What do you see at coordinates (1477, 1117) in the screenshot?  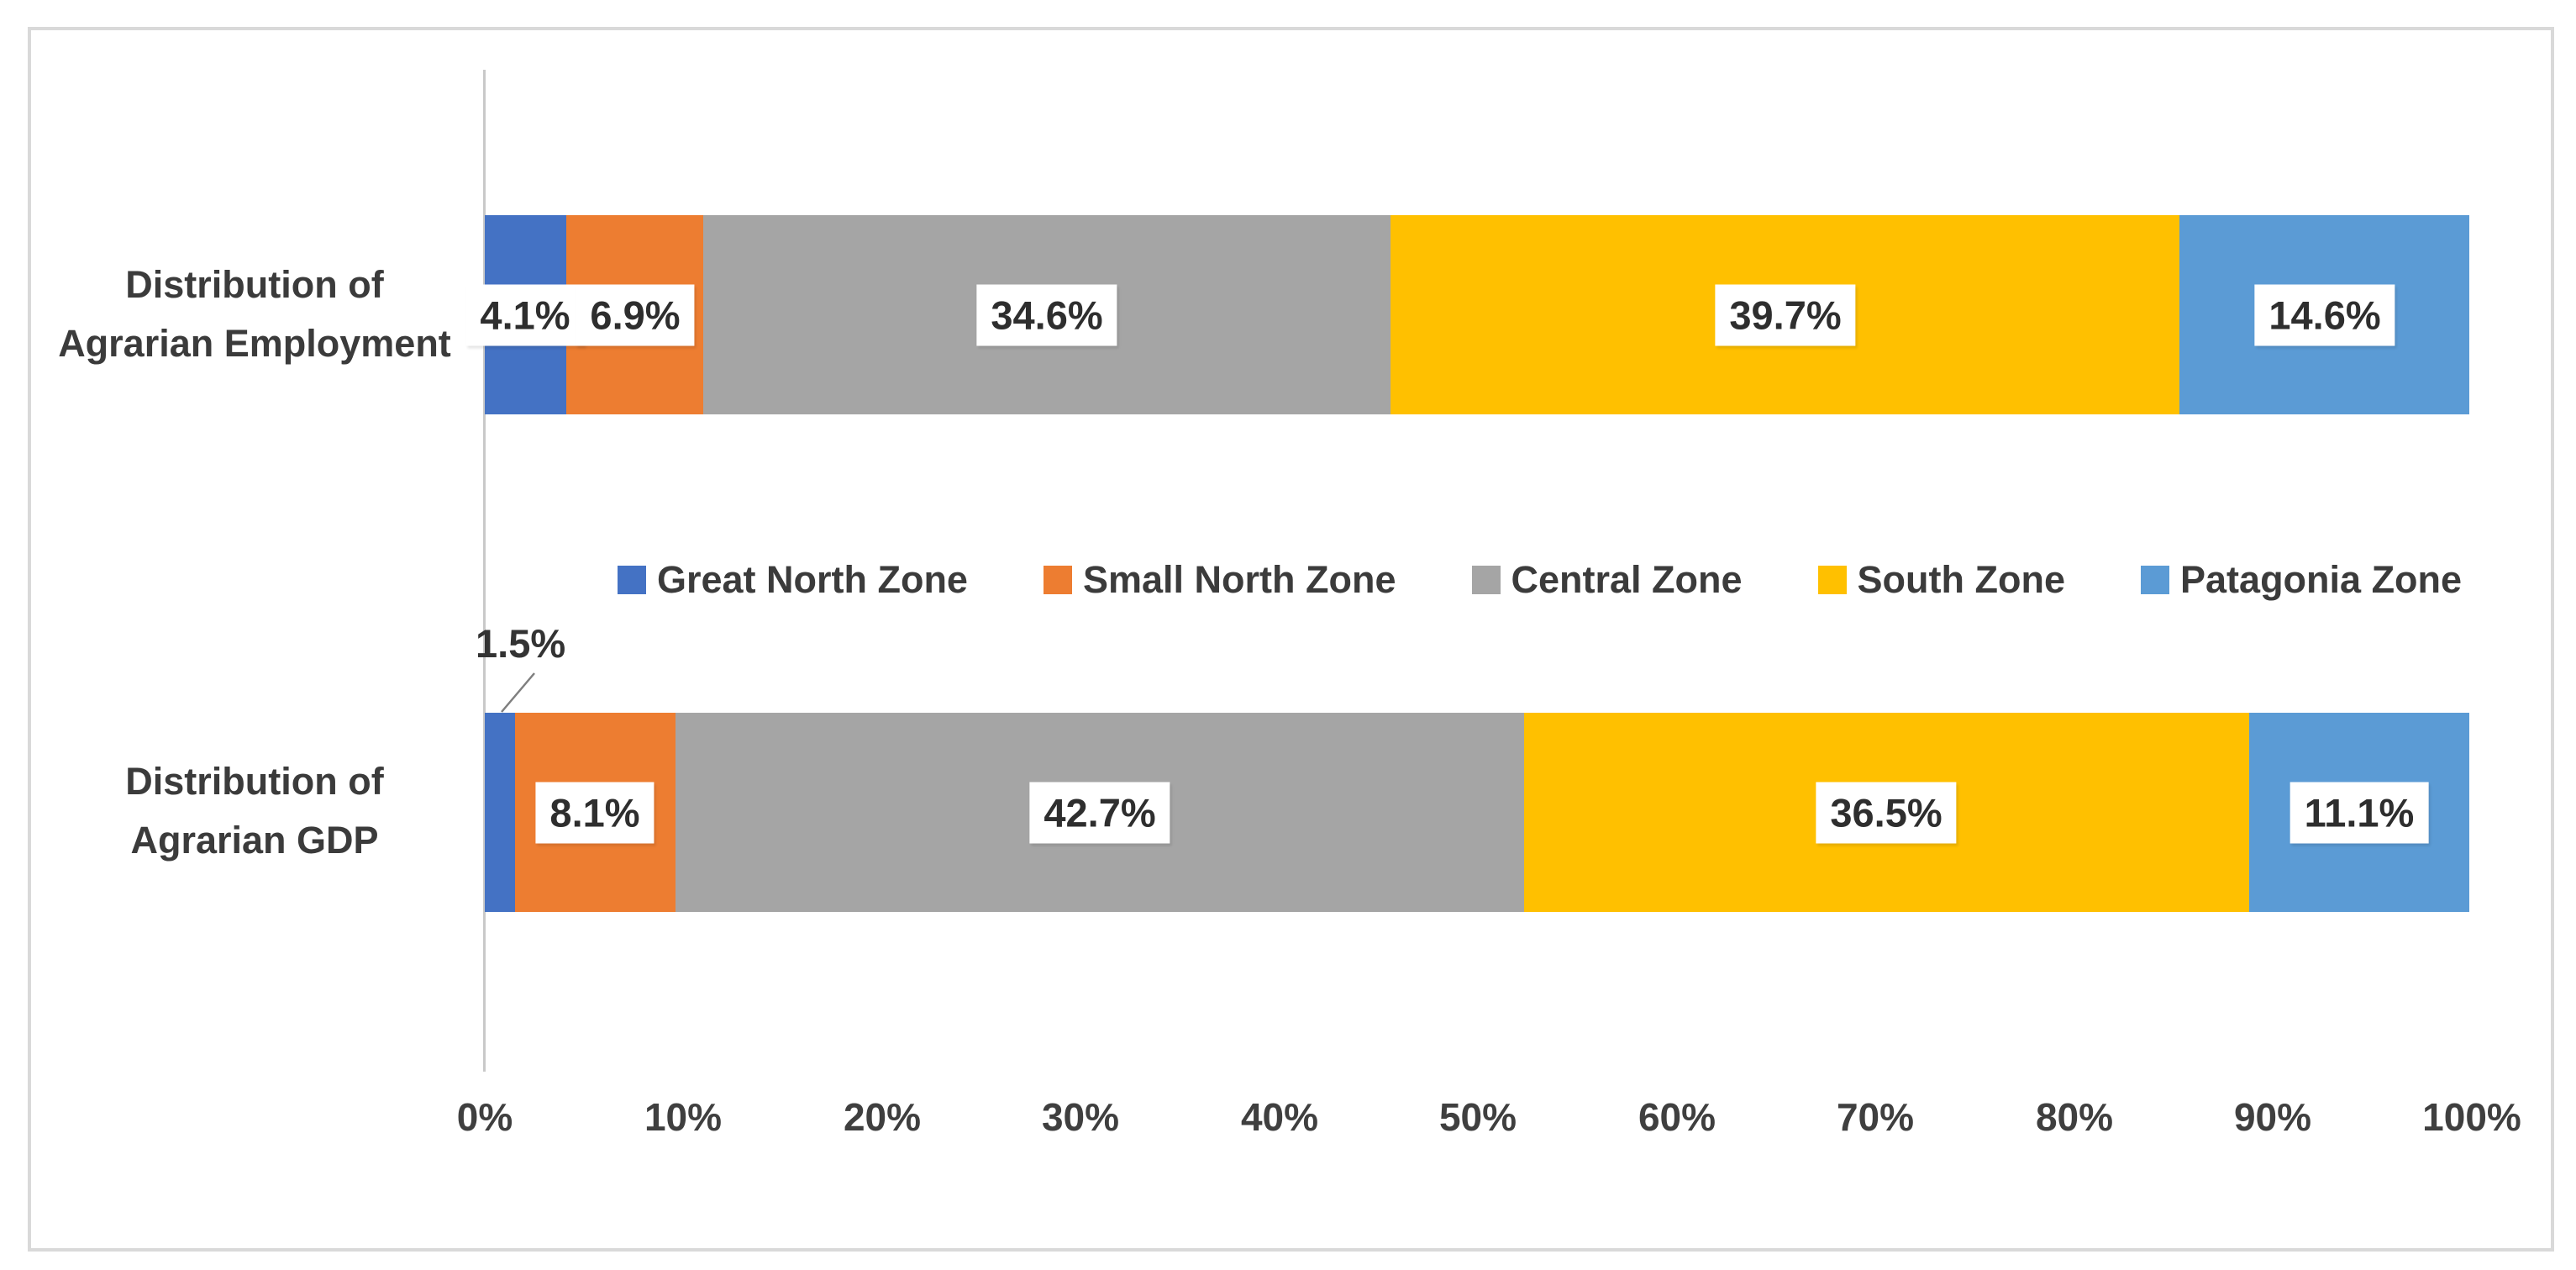 I see `x-axis-tick-label: 50%` at bounding box center [1477, 1117].